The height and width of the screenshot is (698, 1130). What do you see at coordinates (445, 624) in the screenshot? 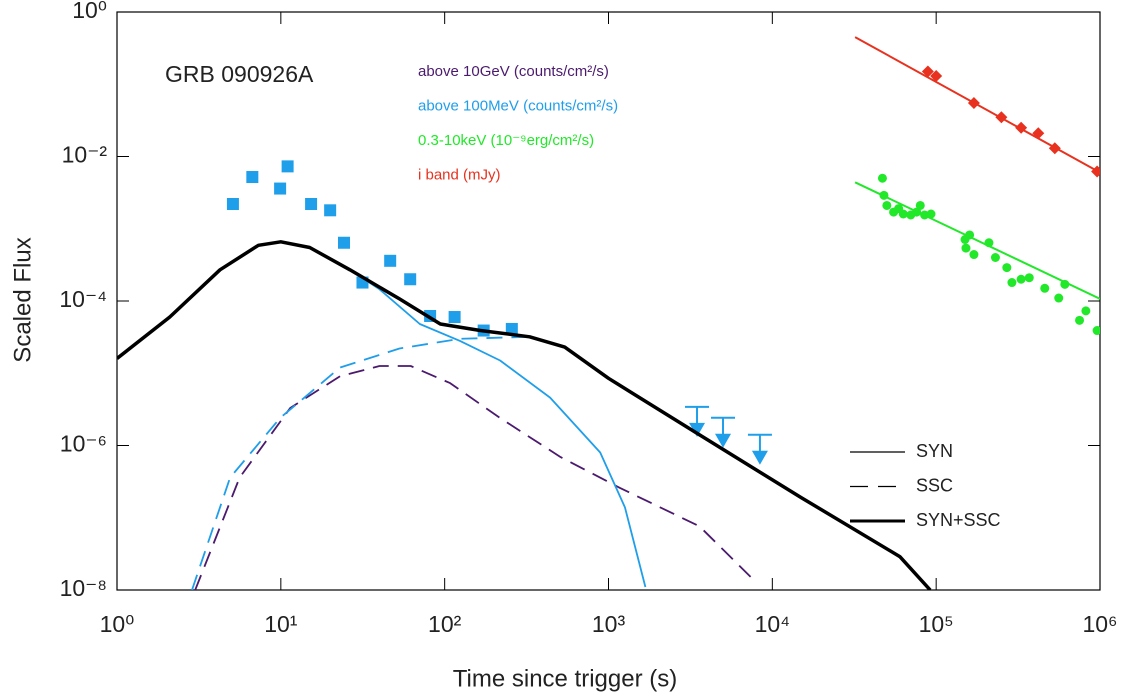
I see `x-tick-label: 10²` at bounding box center [445, 624].